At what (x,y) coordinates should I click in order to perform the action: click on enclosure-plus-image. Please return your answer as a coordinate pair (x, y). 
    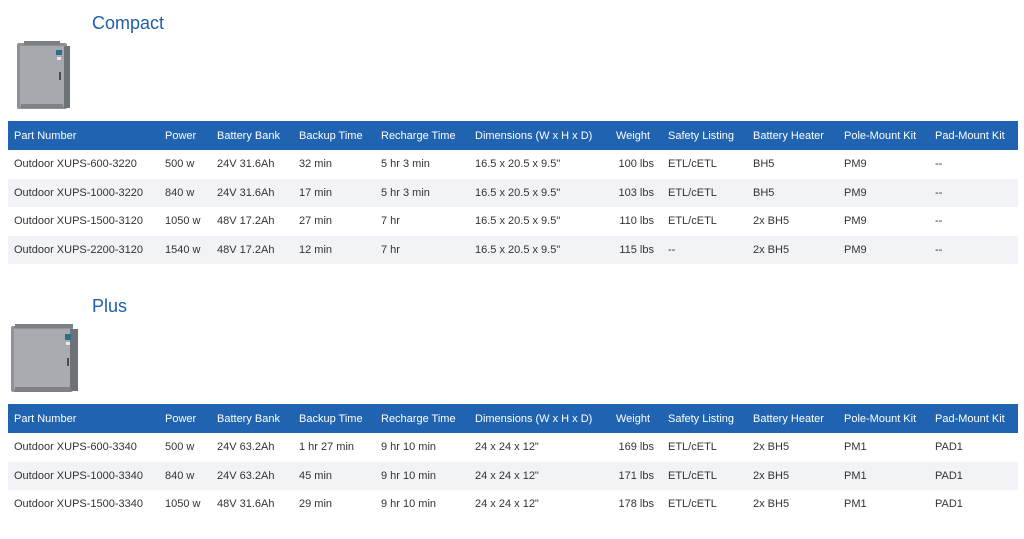
    Looking at the image, I should click on (44, 358).